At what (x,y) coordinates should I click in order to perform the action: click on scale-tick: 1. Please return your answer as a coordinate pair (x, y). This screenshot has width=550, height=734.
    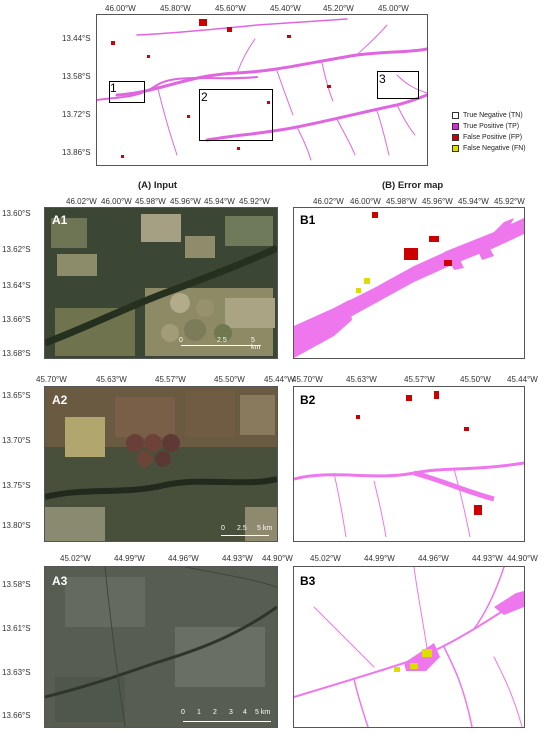
    Looking at the image, I should click on (199, 712).